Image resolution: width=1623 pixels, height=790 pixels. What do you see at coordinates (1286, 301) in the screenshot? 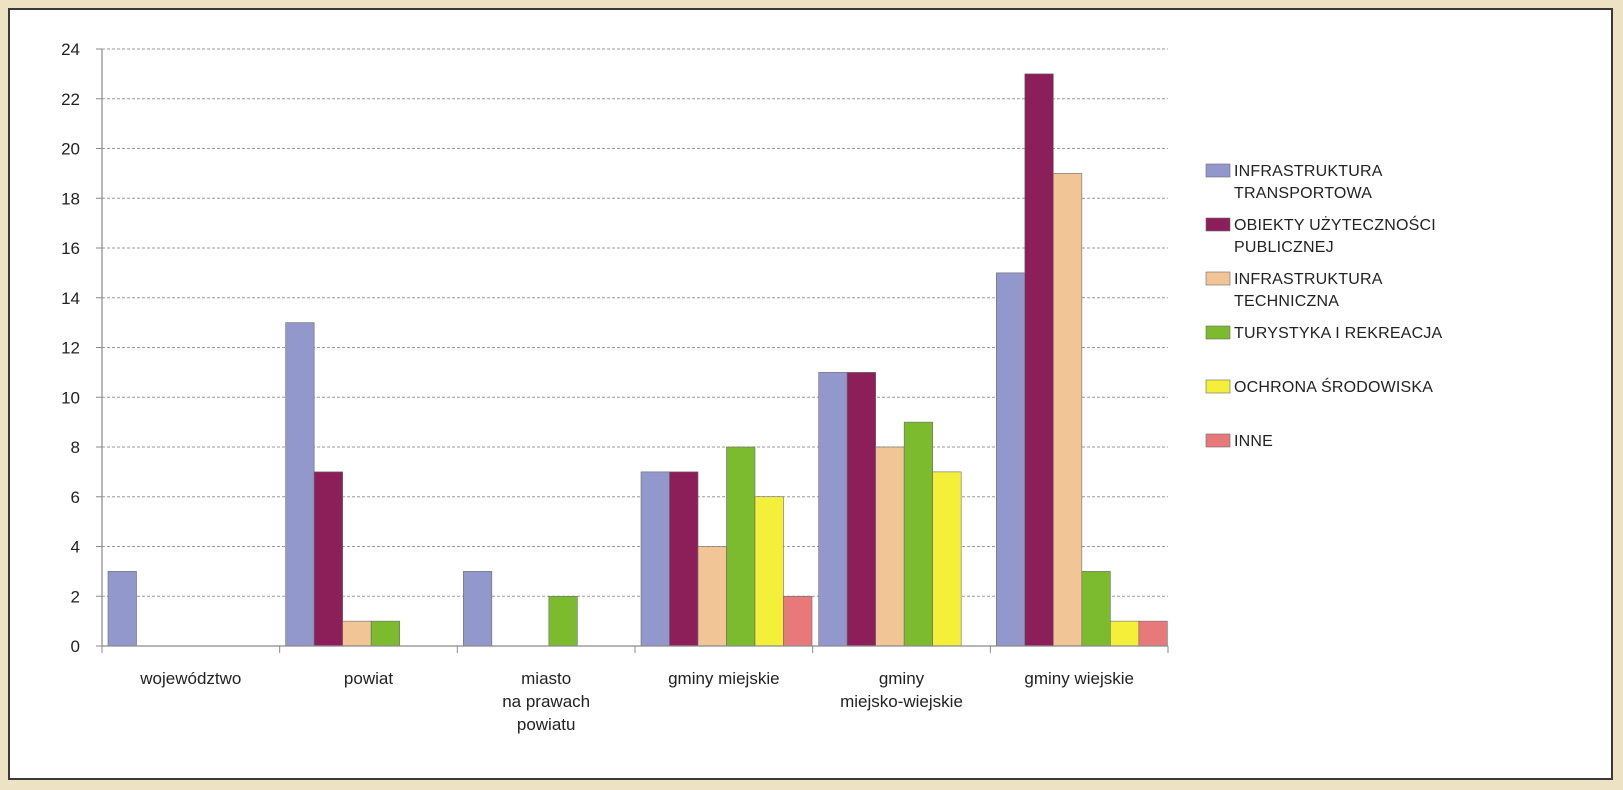
I see `legend-label: TECHNICZNA` at bounding box center [1286, 301].